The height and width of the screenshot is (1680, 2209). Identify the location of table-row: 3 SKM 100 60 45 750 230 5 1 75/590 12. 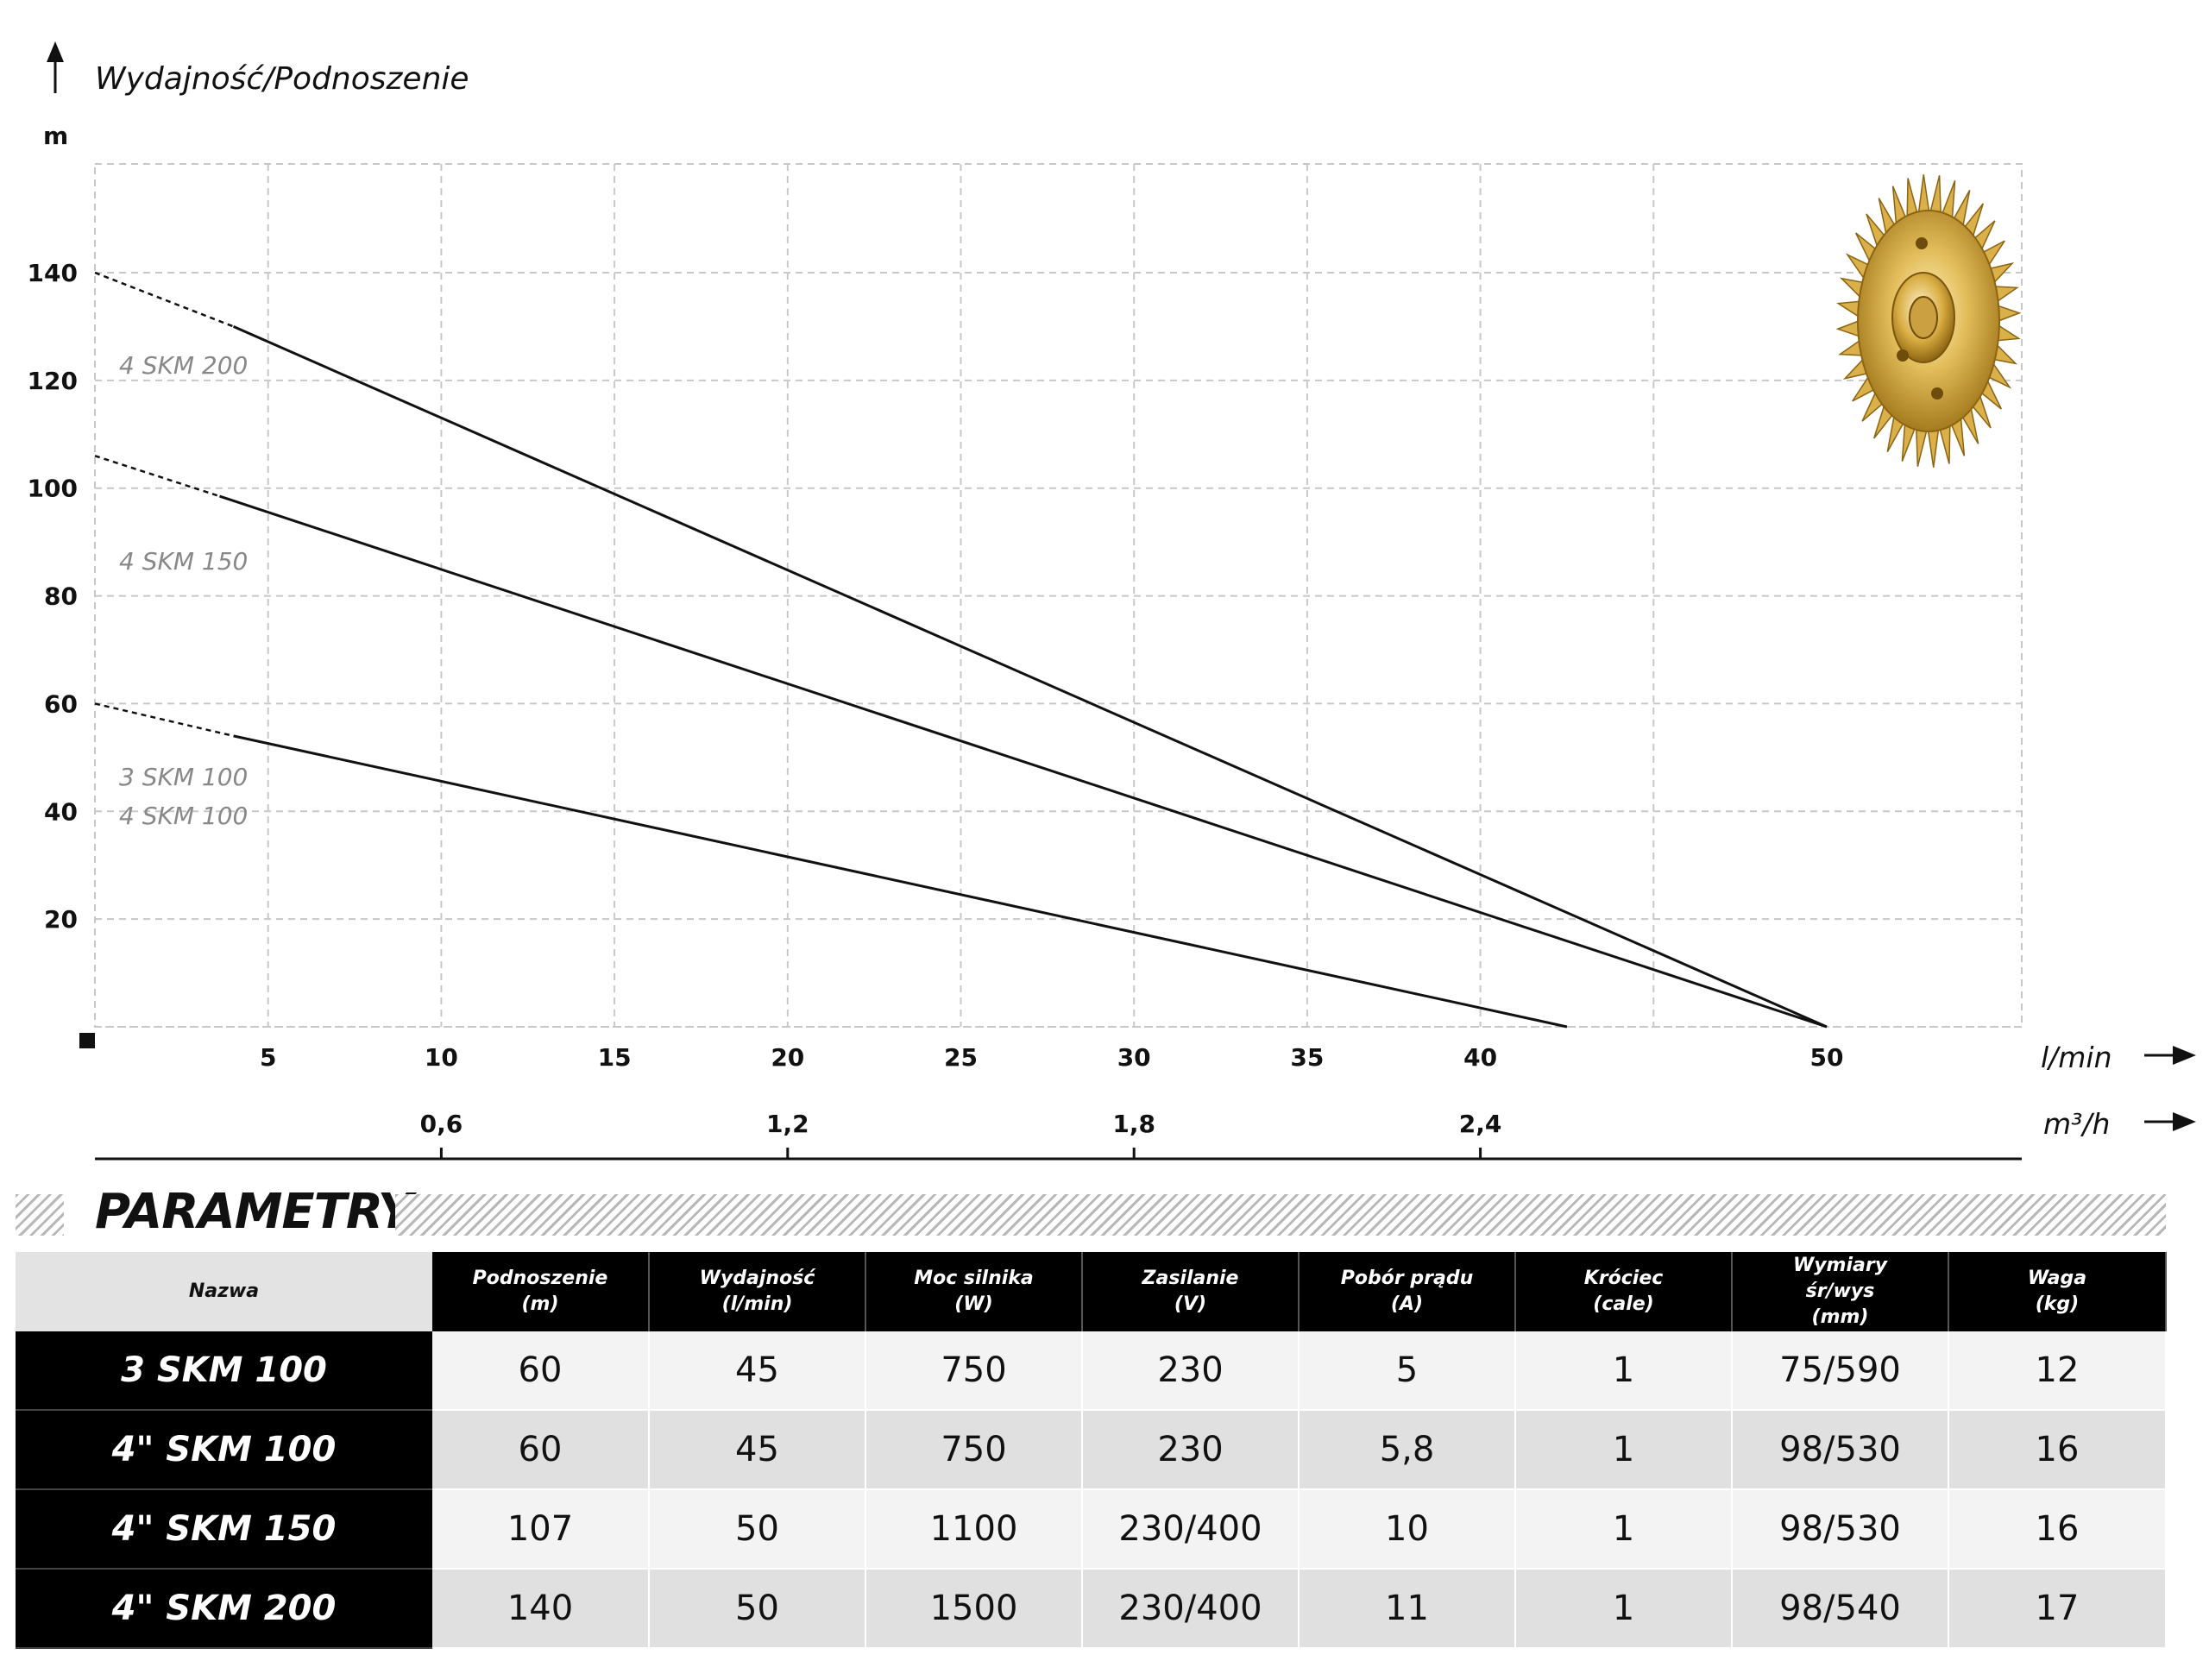
(1091, 1371).